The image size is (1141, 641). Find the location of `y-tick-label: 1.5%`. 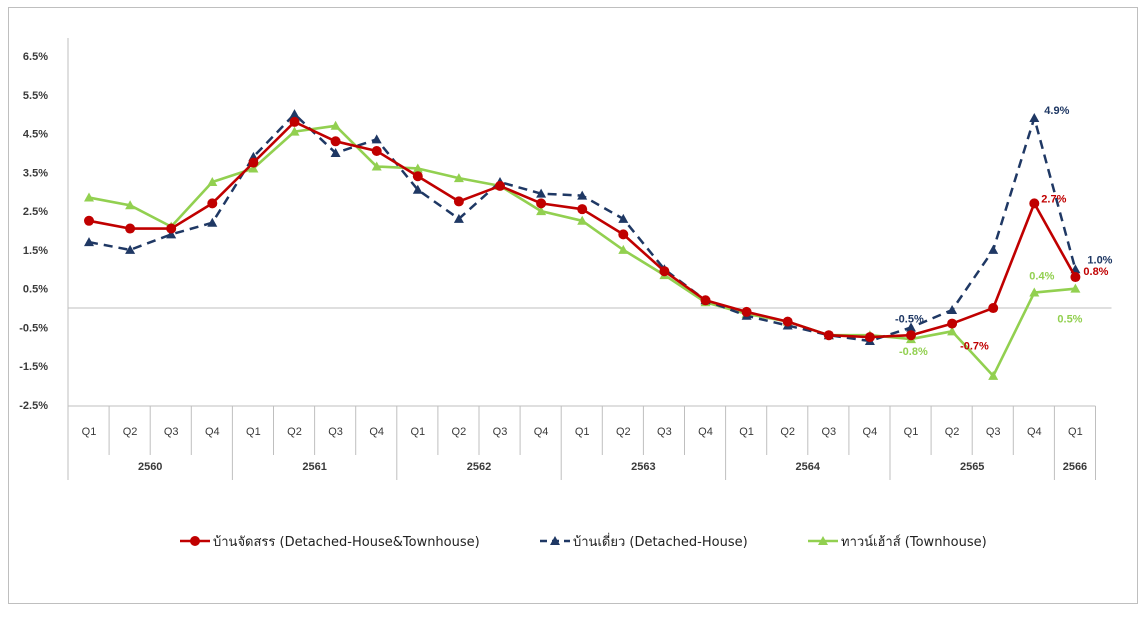

y-tick-label: 1.5% is located at coordinates (35, 251).